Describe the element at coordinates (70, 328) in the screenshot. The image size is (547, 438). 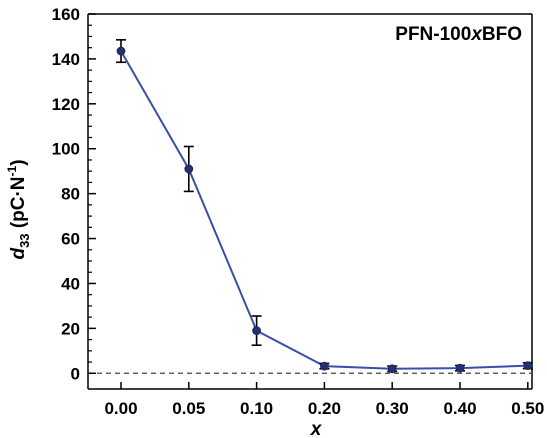
I see `y-tick-label: 20` at that location.